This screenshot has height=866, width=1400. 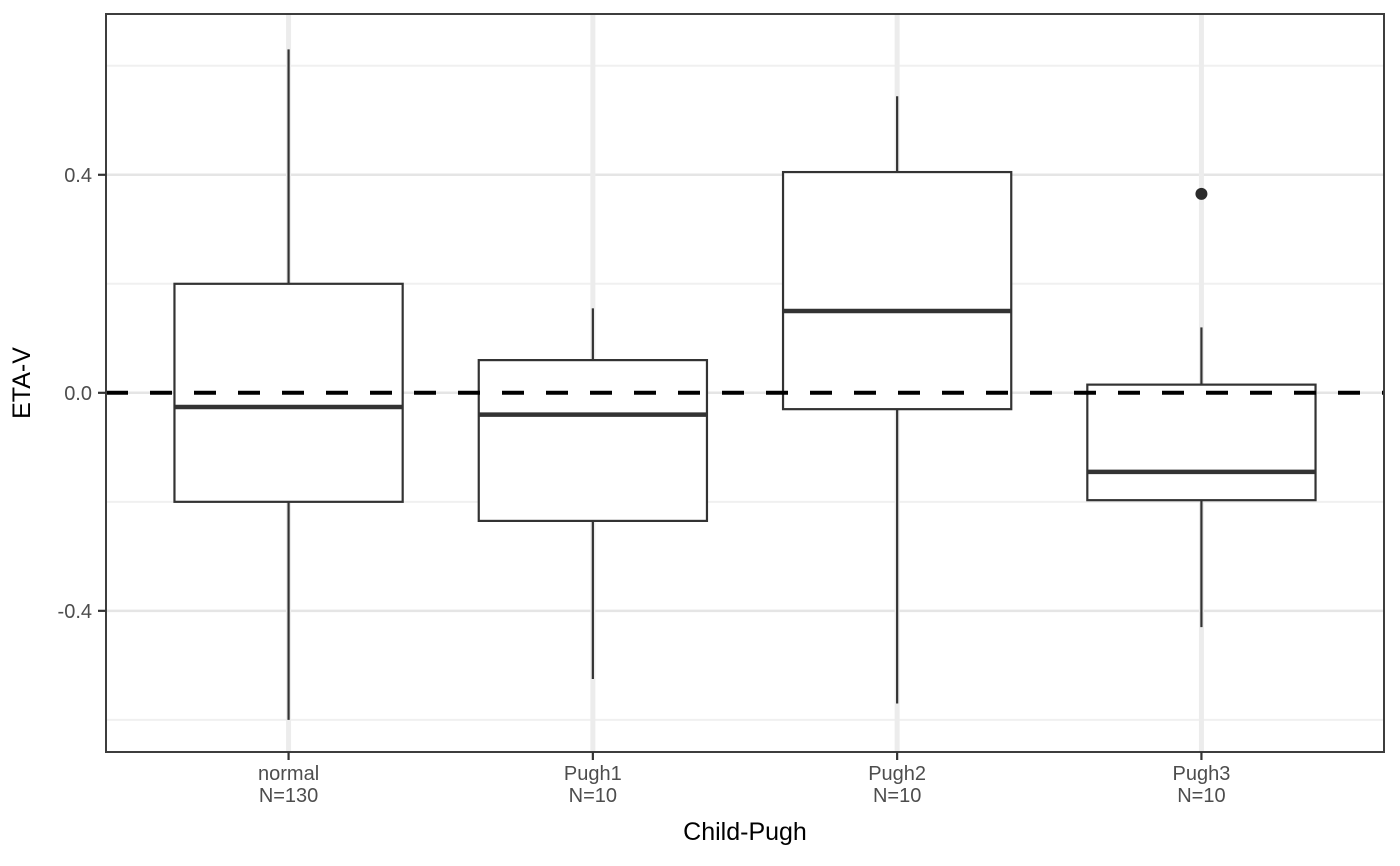 What do you see at coordinates (593, 774) in the screenshot?
I see `x-tick-label: Pugh1` at bounding box center [593, 774].